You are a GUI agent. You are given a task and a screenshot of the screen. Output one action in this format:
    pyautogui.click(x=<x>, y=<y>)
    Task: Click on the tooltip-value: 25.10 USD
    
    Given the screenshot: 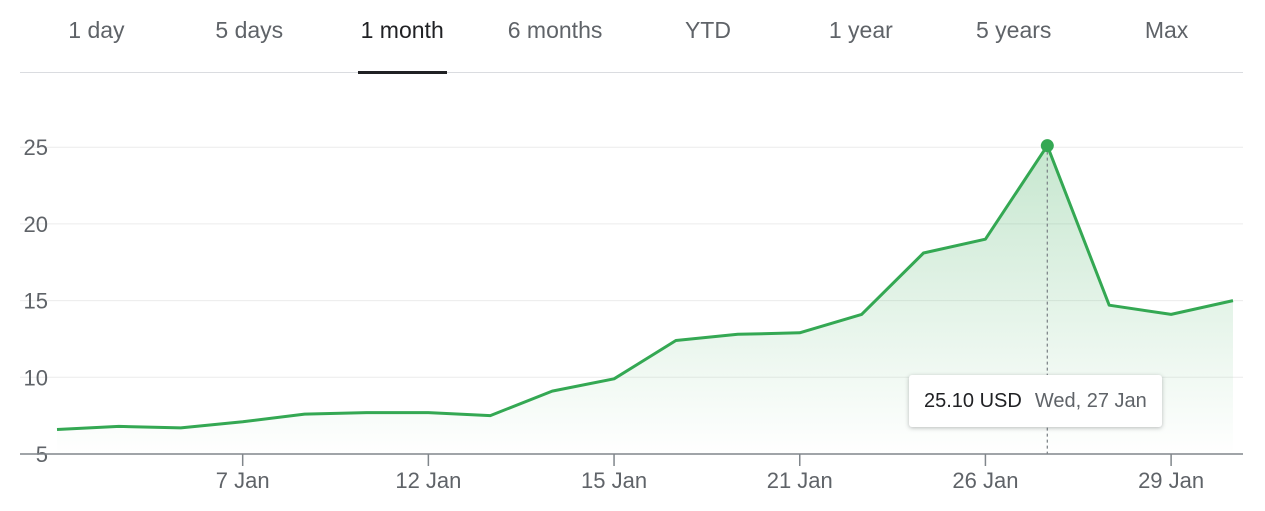 What is the action you would take?
    pyautogui.click(x=973, y=400)
    